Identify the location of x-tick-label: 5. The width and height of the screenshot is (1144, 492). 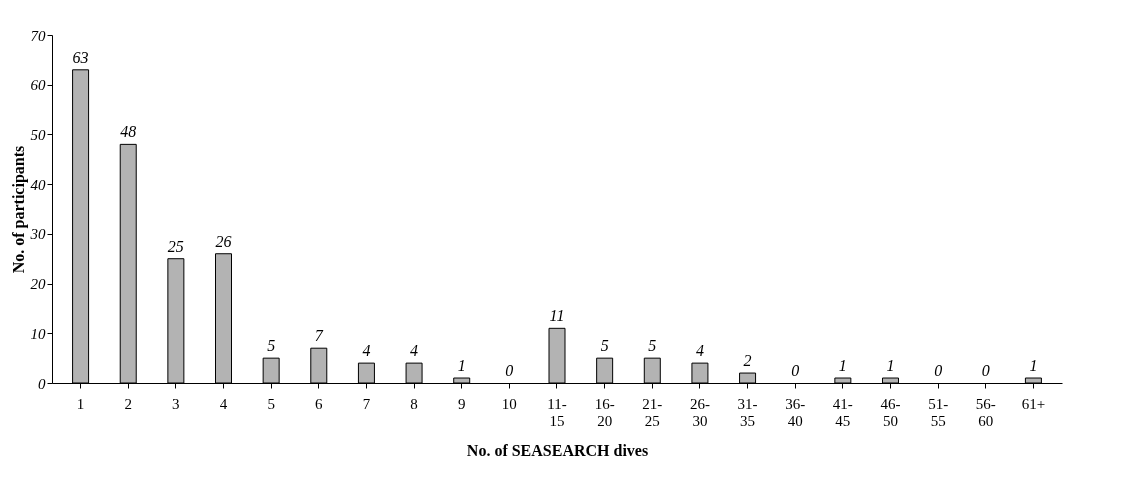
(271, 403).